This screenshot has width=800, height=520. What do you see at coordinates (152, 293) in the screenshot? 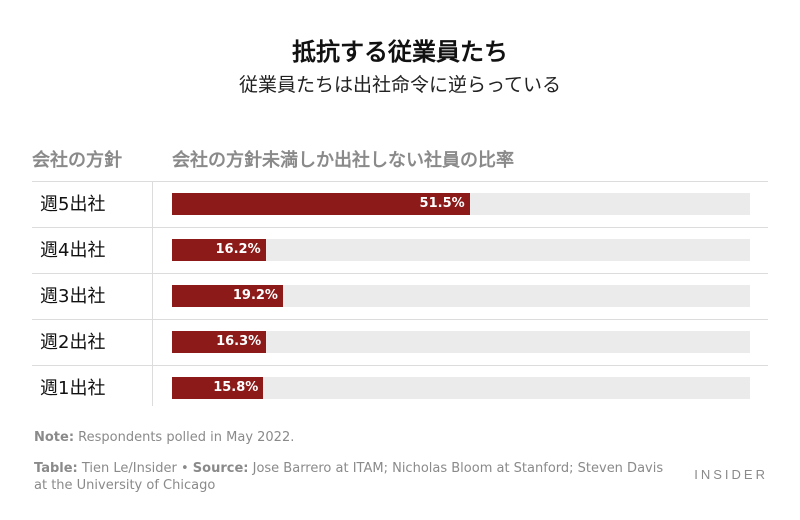
I see `column-divider` at bounding box center [152, 293].